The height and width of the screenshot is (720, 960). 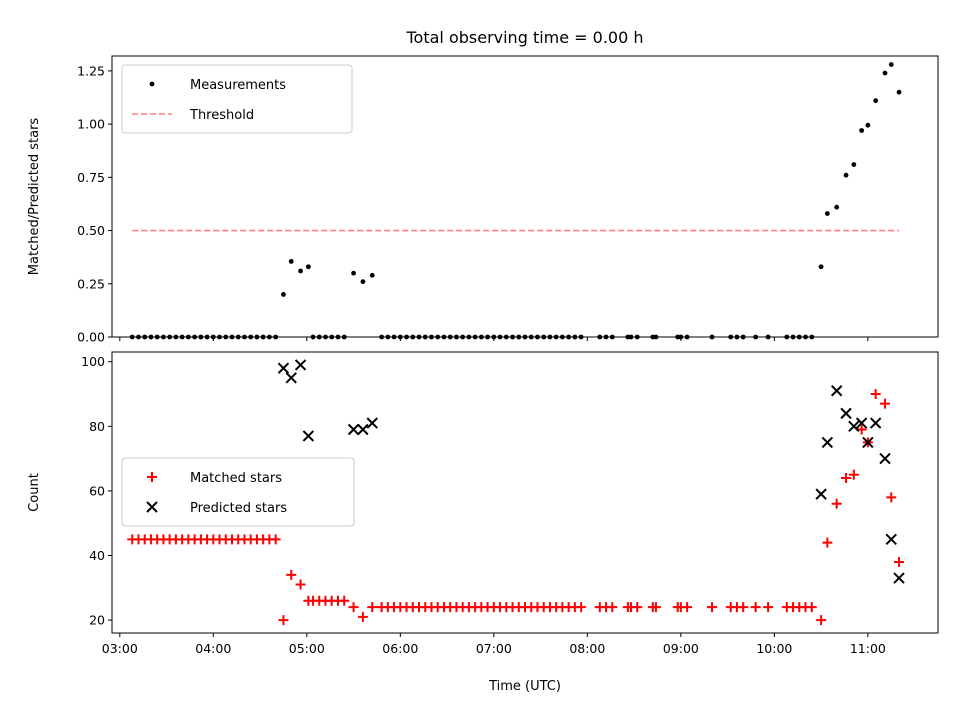 I want to click on x-tick-label: 10:00, so click(x=774, y=648).